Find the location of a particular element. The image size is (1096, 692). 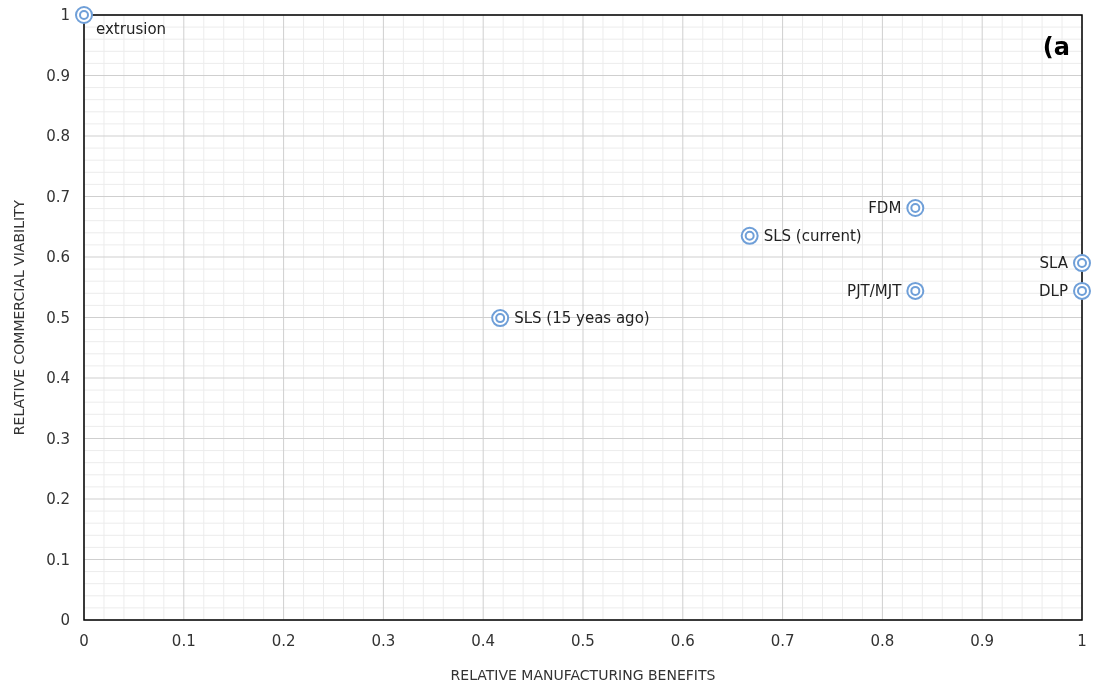

y-tick-label: 0.7 is located at coordinates (58, 196).